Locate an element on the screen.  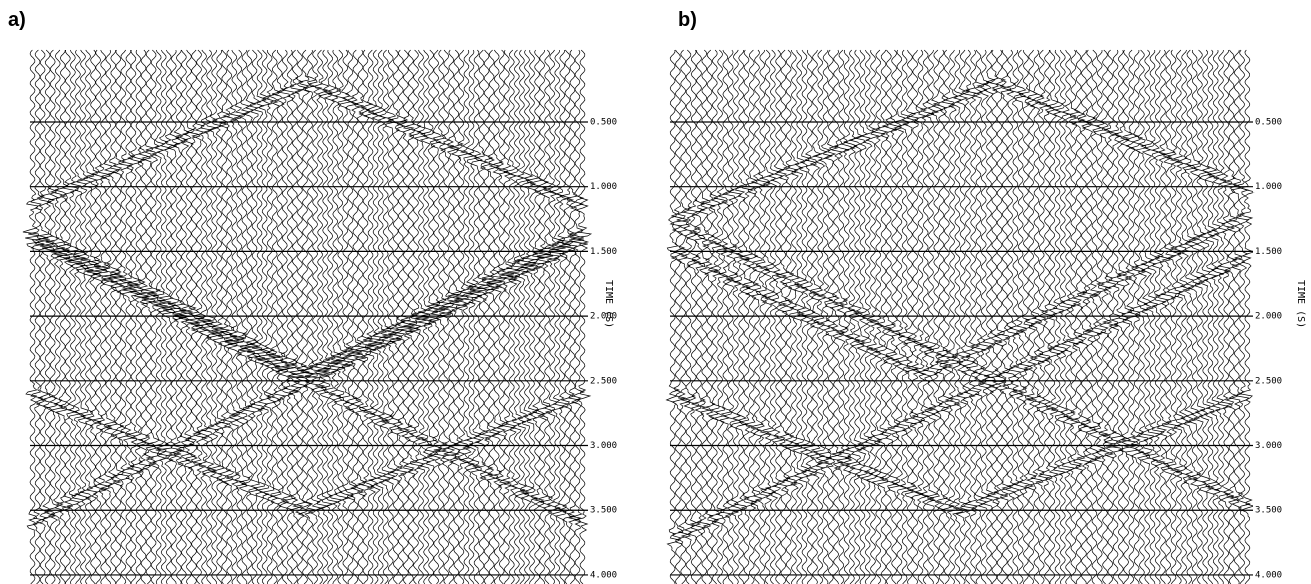
y-tick-label: 0.500 is located at coordinates (603, 123).